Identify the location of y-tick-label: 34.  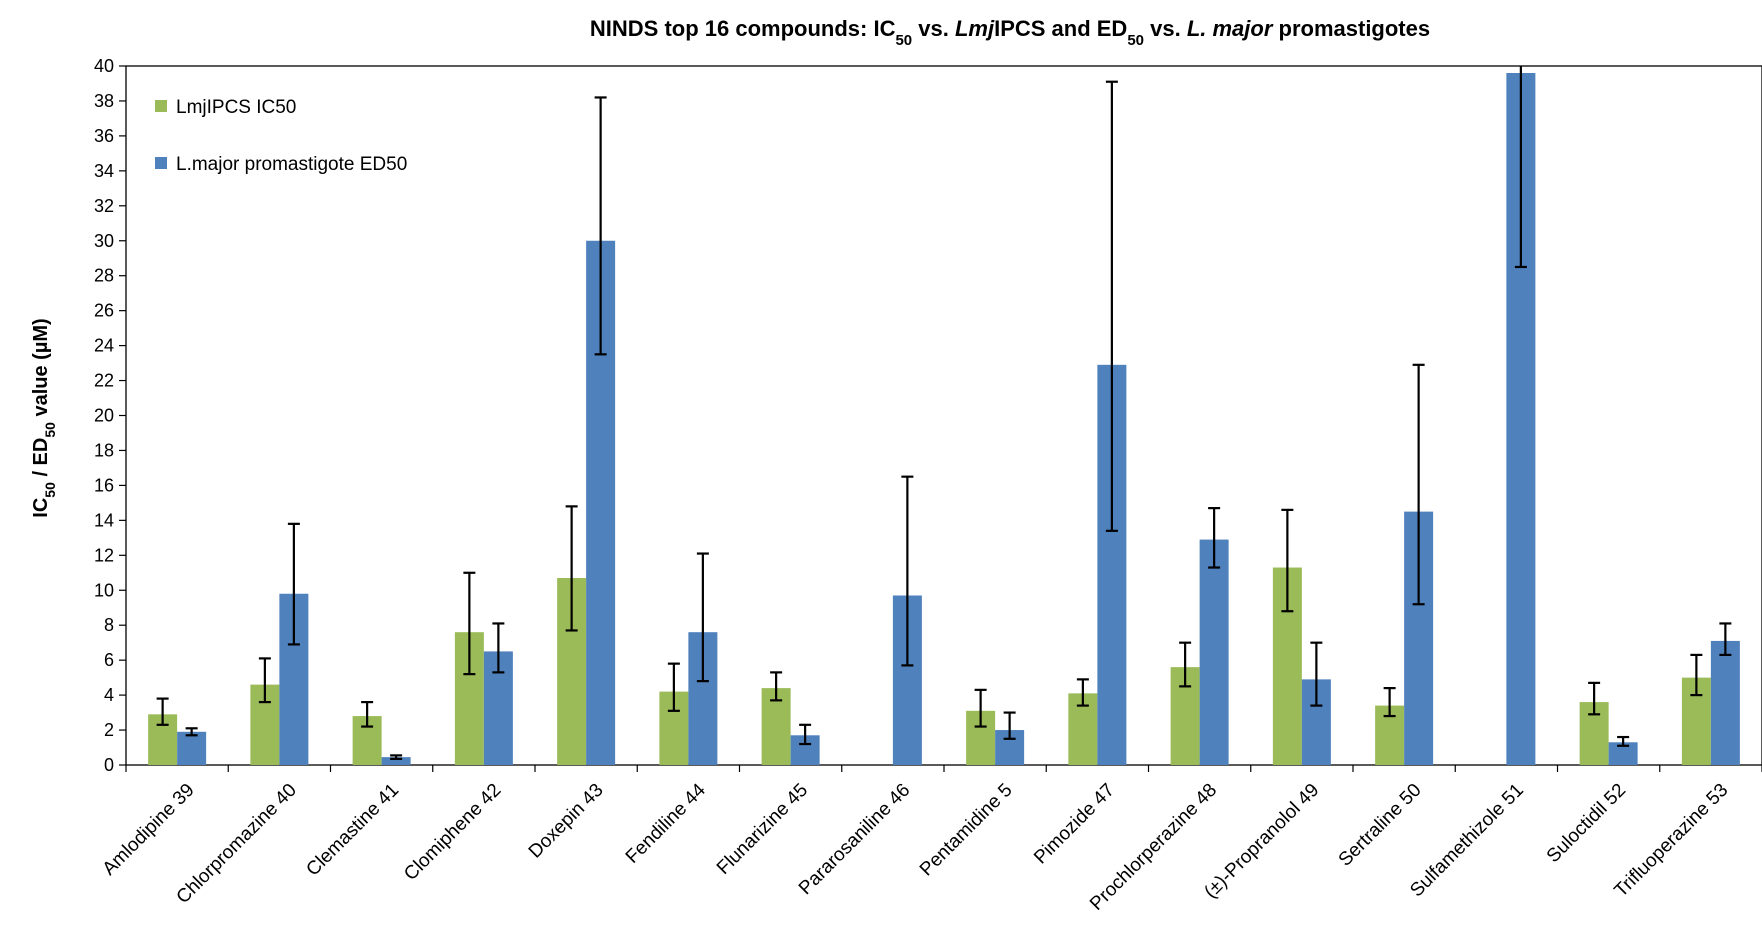
(104, 171).